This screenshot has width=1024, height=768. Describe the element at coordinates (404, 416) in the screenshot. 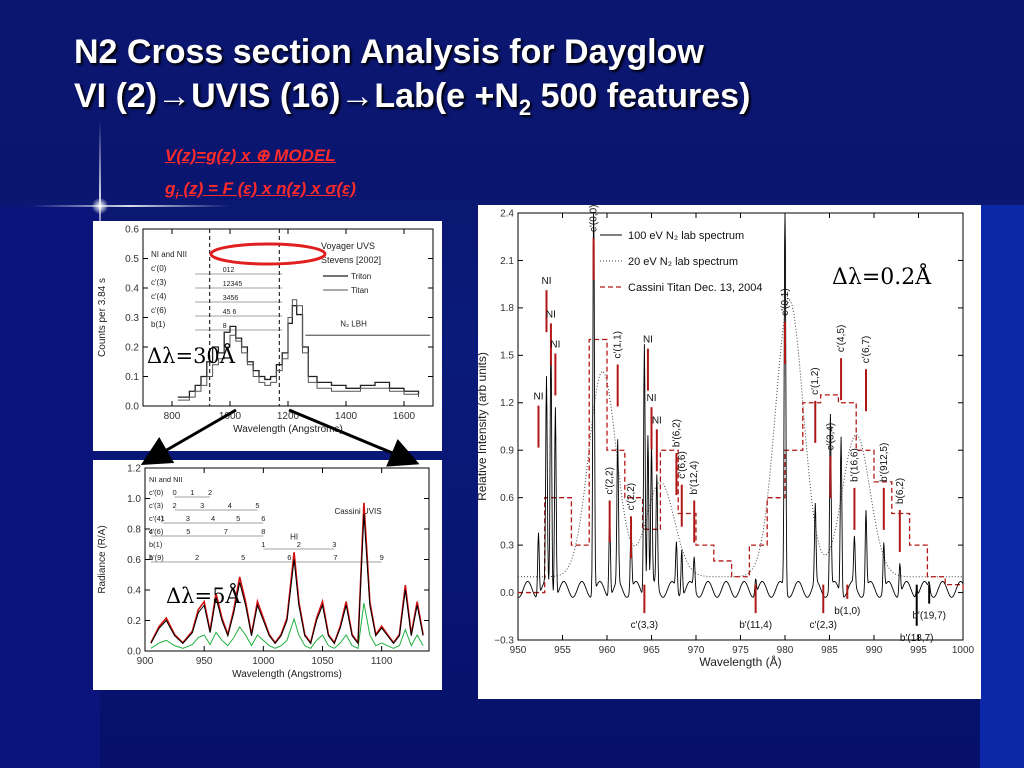

I see `x-tick-label: 1600` at that location.